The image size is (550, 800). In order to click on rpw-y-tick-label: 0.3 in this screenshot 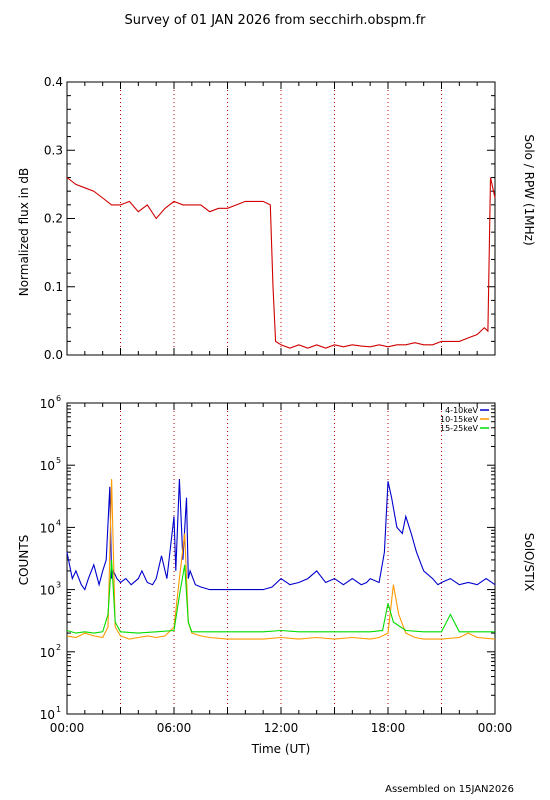, I will do `click(53, 150)`.